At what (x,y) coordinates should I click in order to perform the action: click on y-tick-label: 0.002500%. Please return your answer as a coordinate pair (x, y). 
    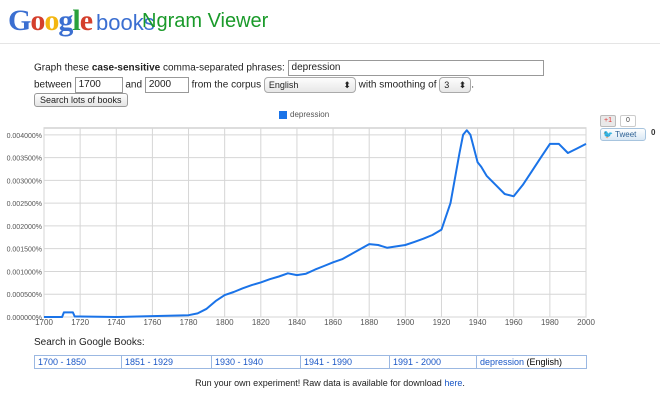
    Looking at the image, I should click on (24, 204).